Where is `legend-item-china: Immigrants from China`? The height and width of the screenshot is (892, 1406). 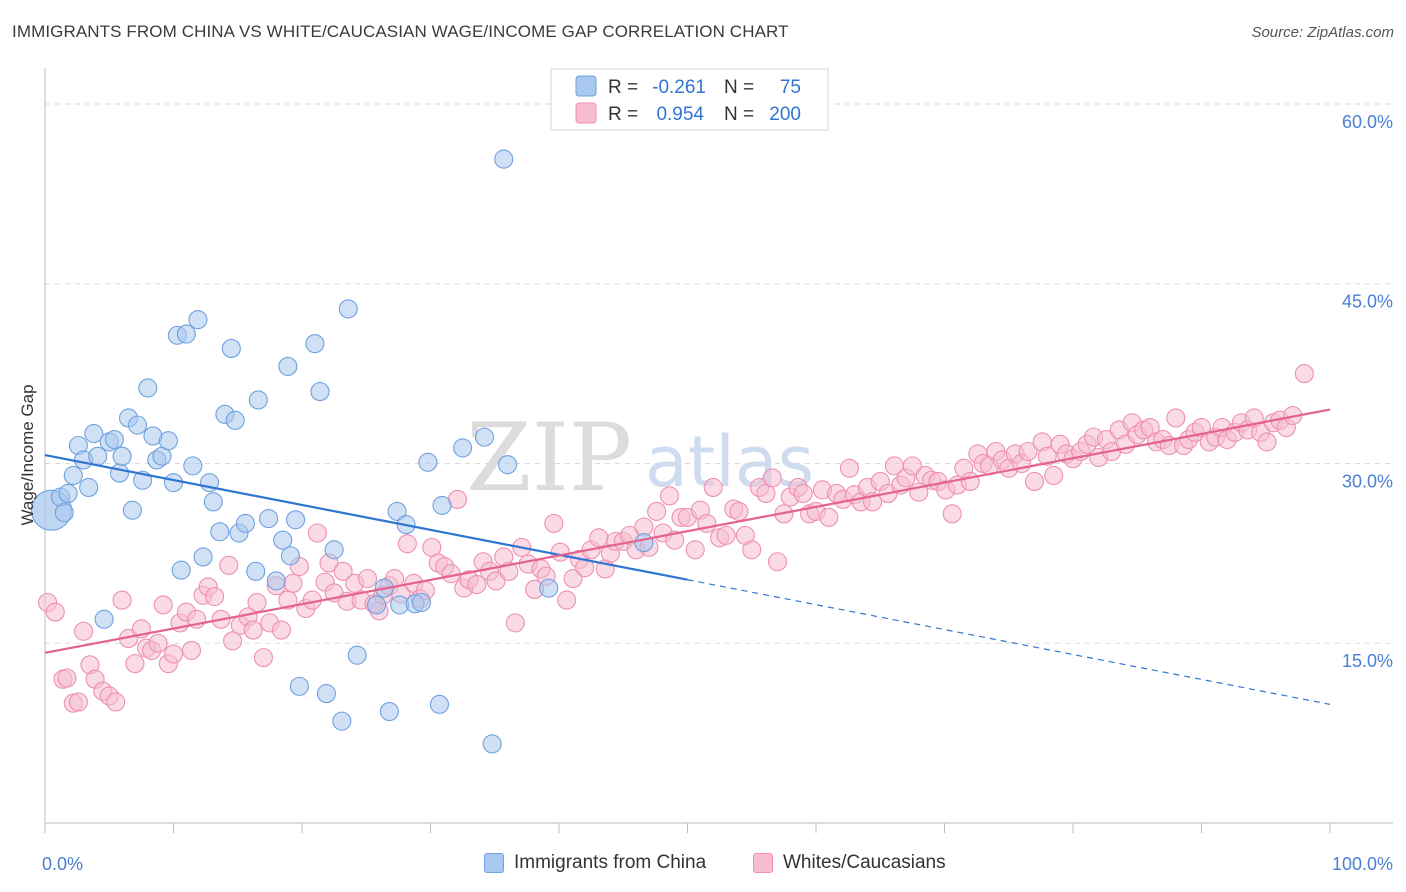
legend-item-china: Immigrants from China is located at coordinates (595, 863).